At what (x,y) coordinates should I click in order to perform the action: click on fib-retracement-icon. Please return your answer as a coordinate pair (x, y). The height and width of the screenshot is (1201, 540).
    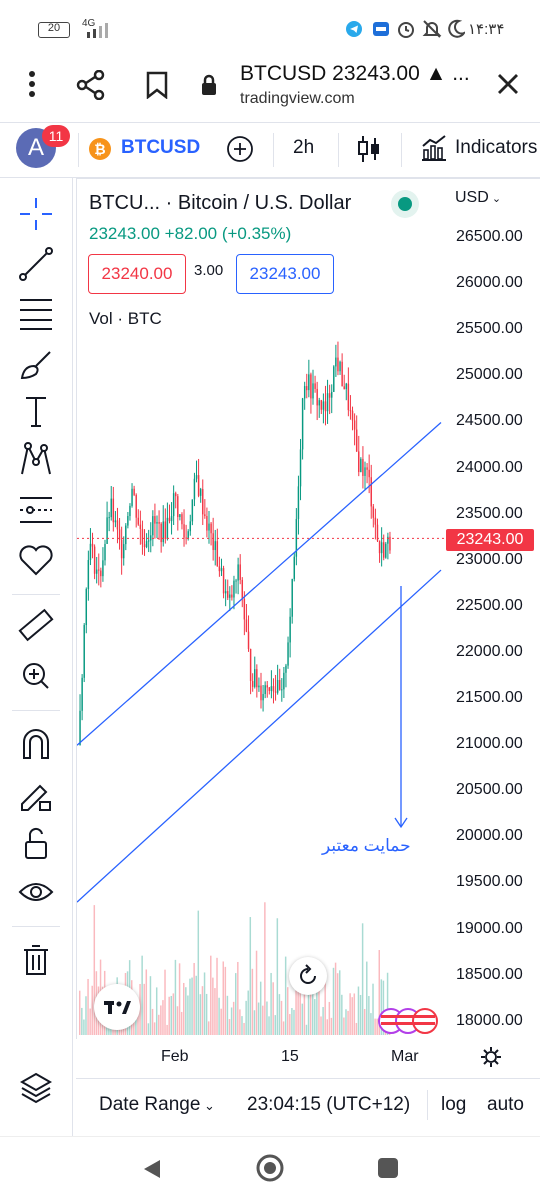
    Looking at the image, I should click on (36, 314).